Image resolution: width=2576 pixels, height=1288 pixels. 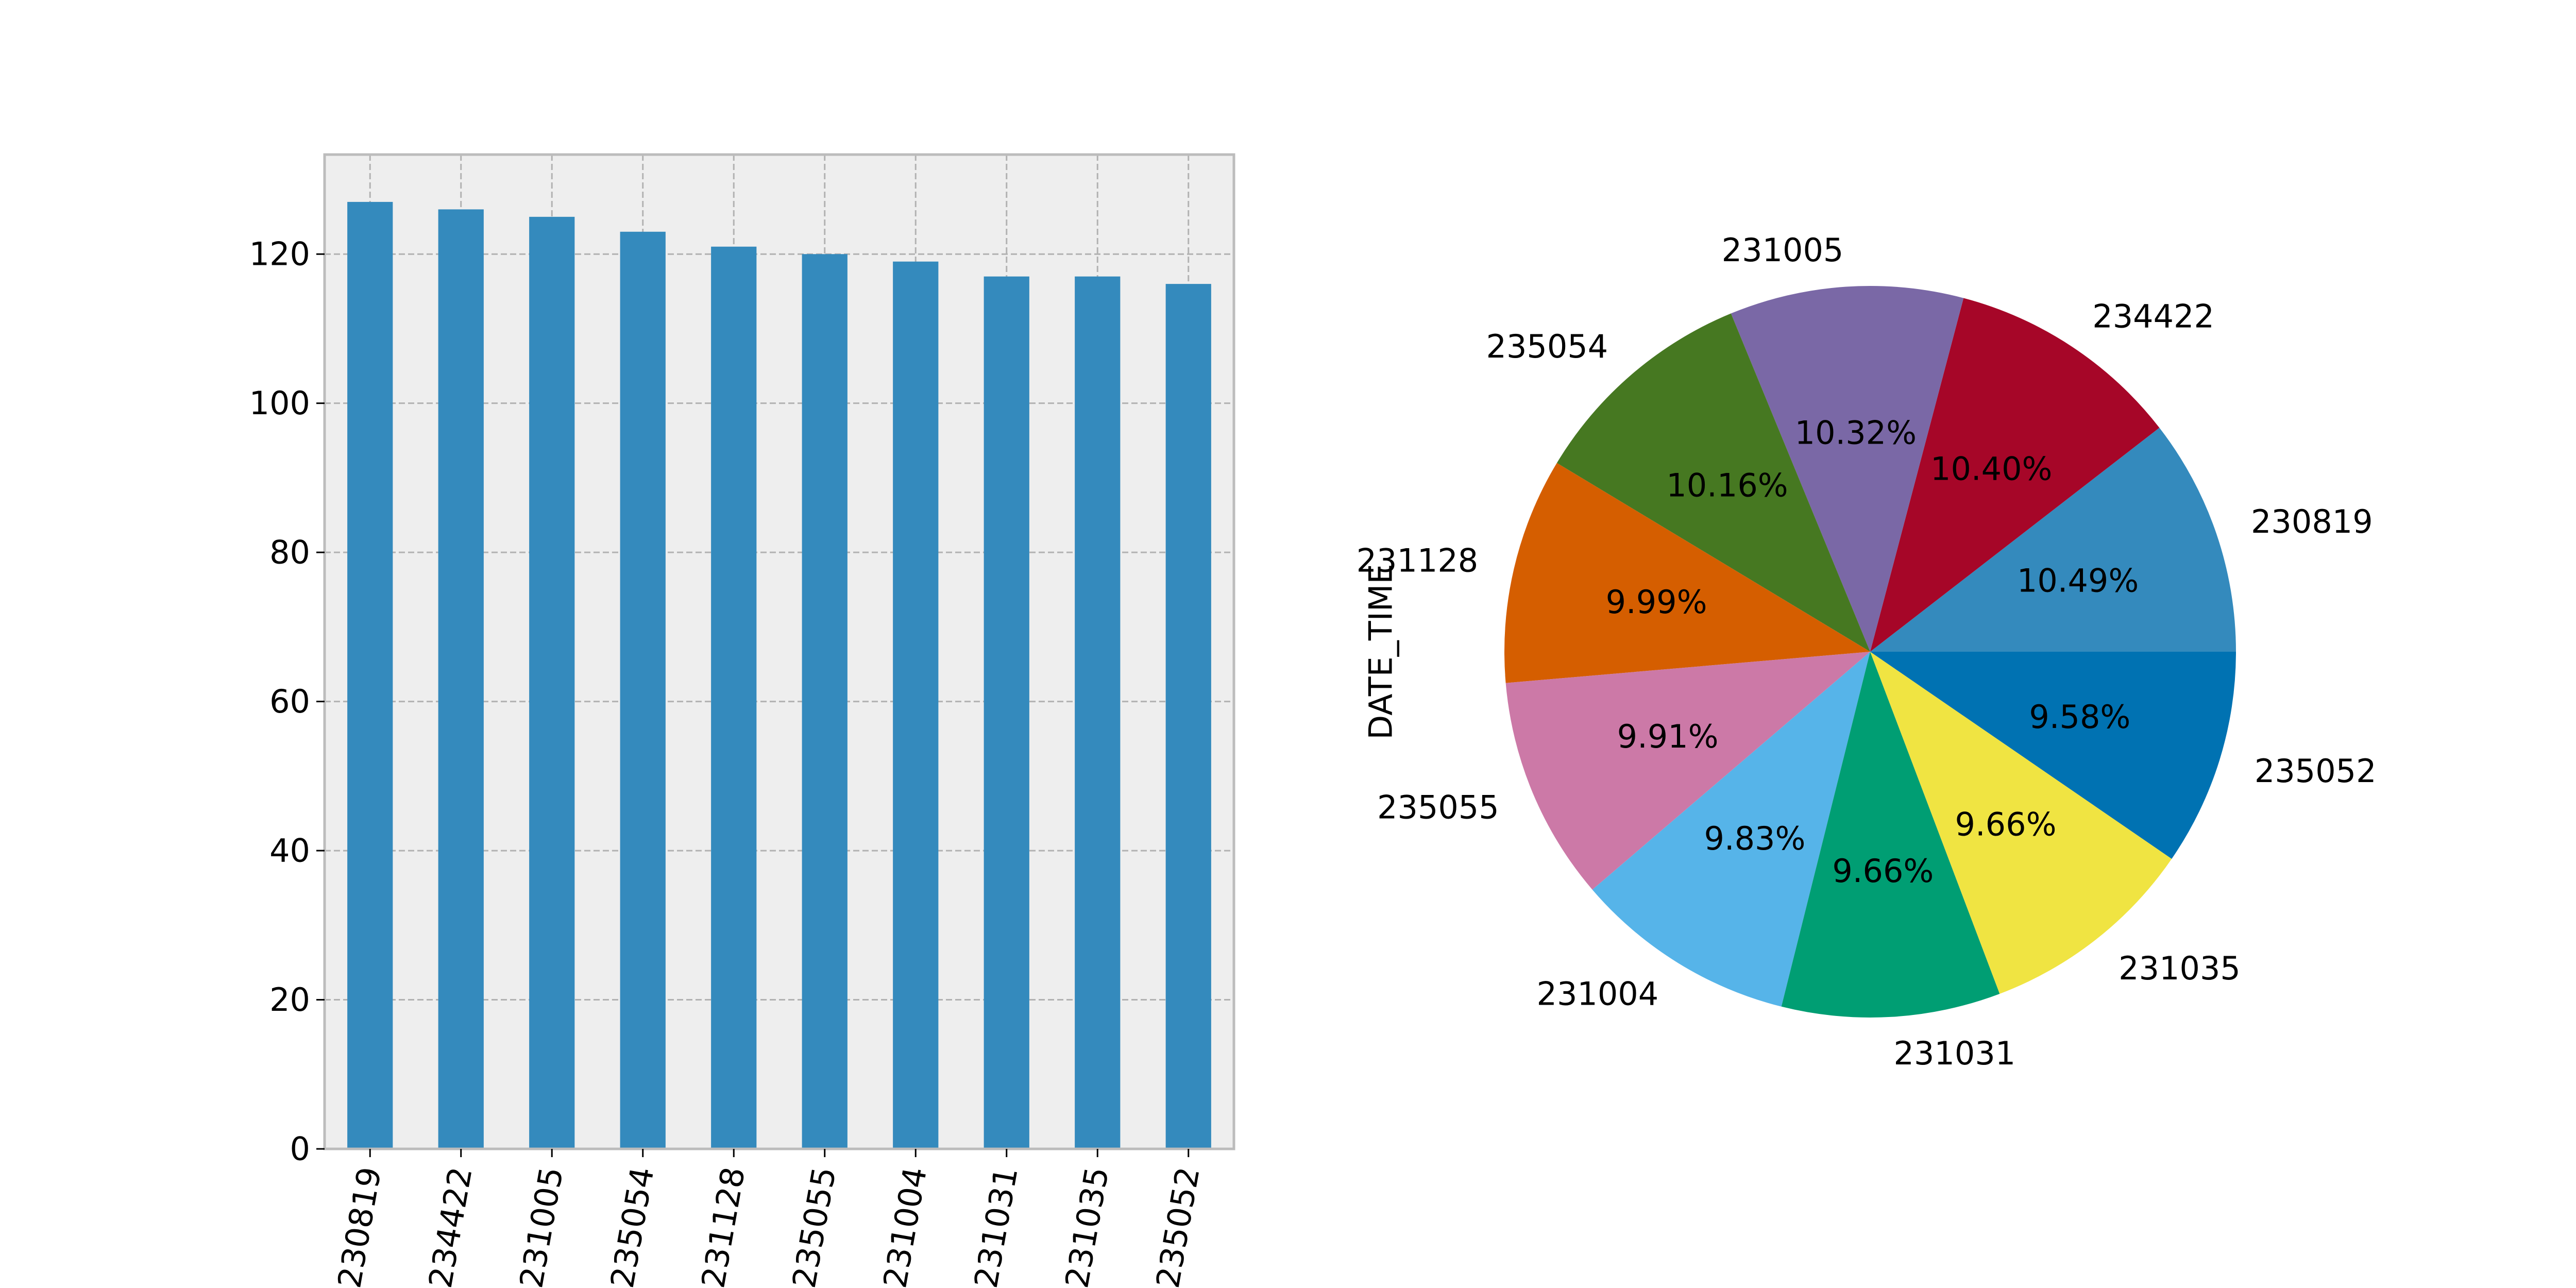 I want to click on pie-category-label: 235055, so click(x=1438, y=807).